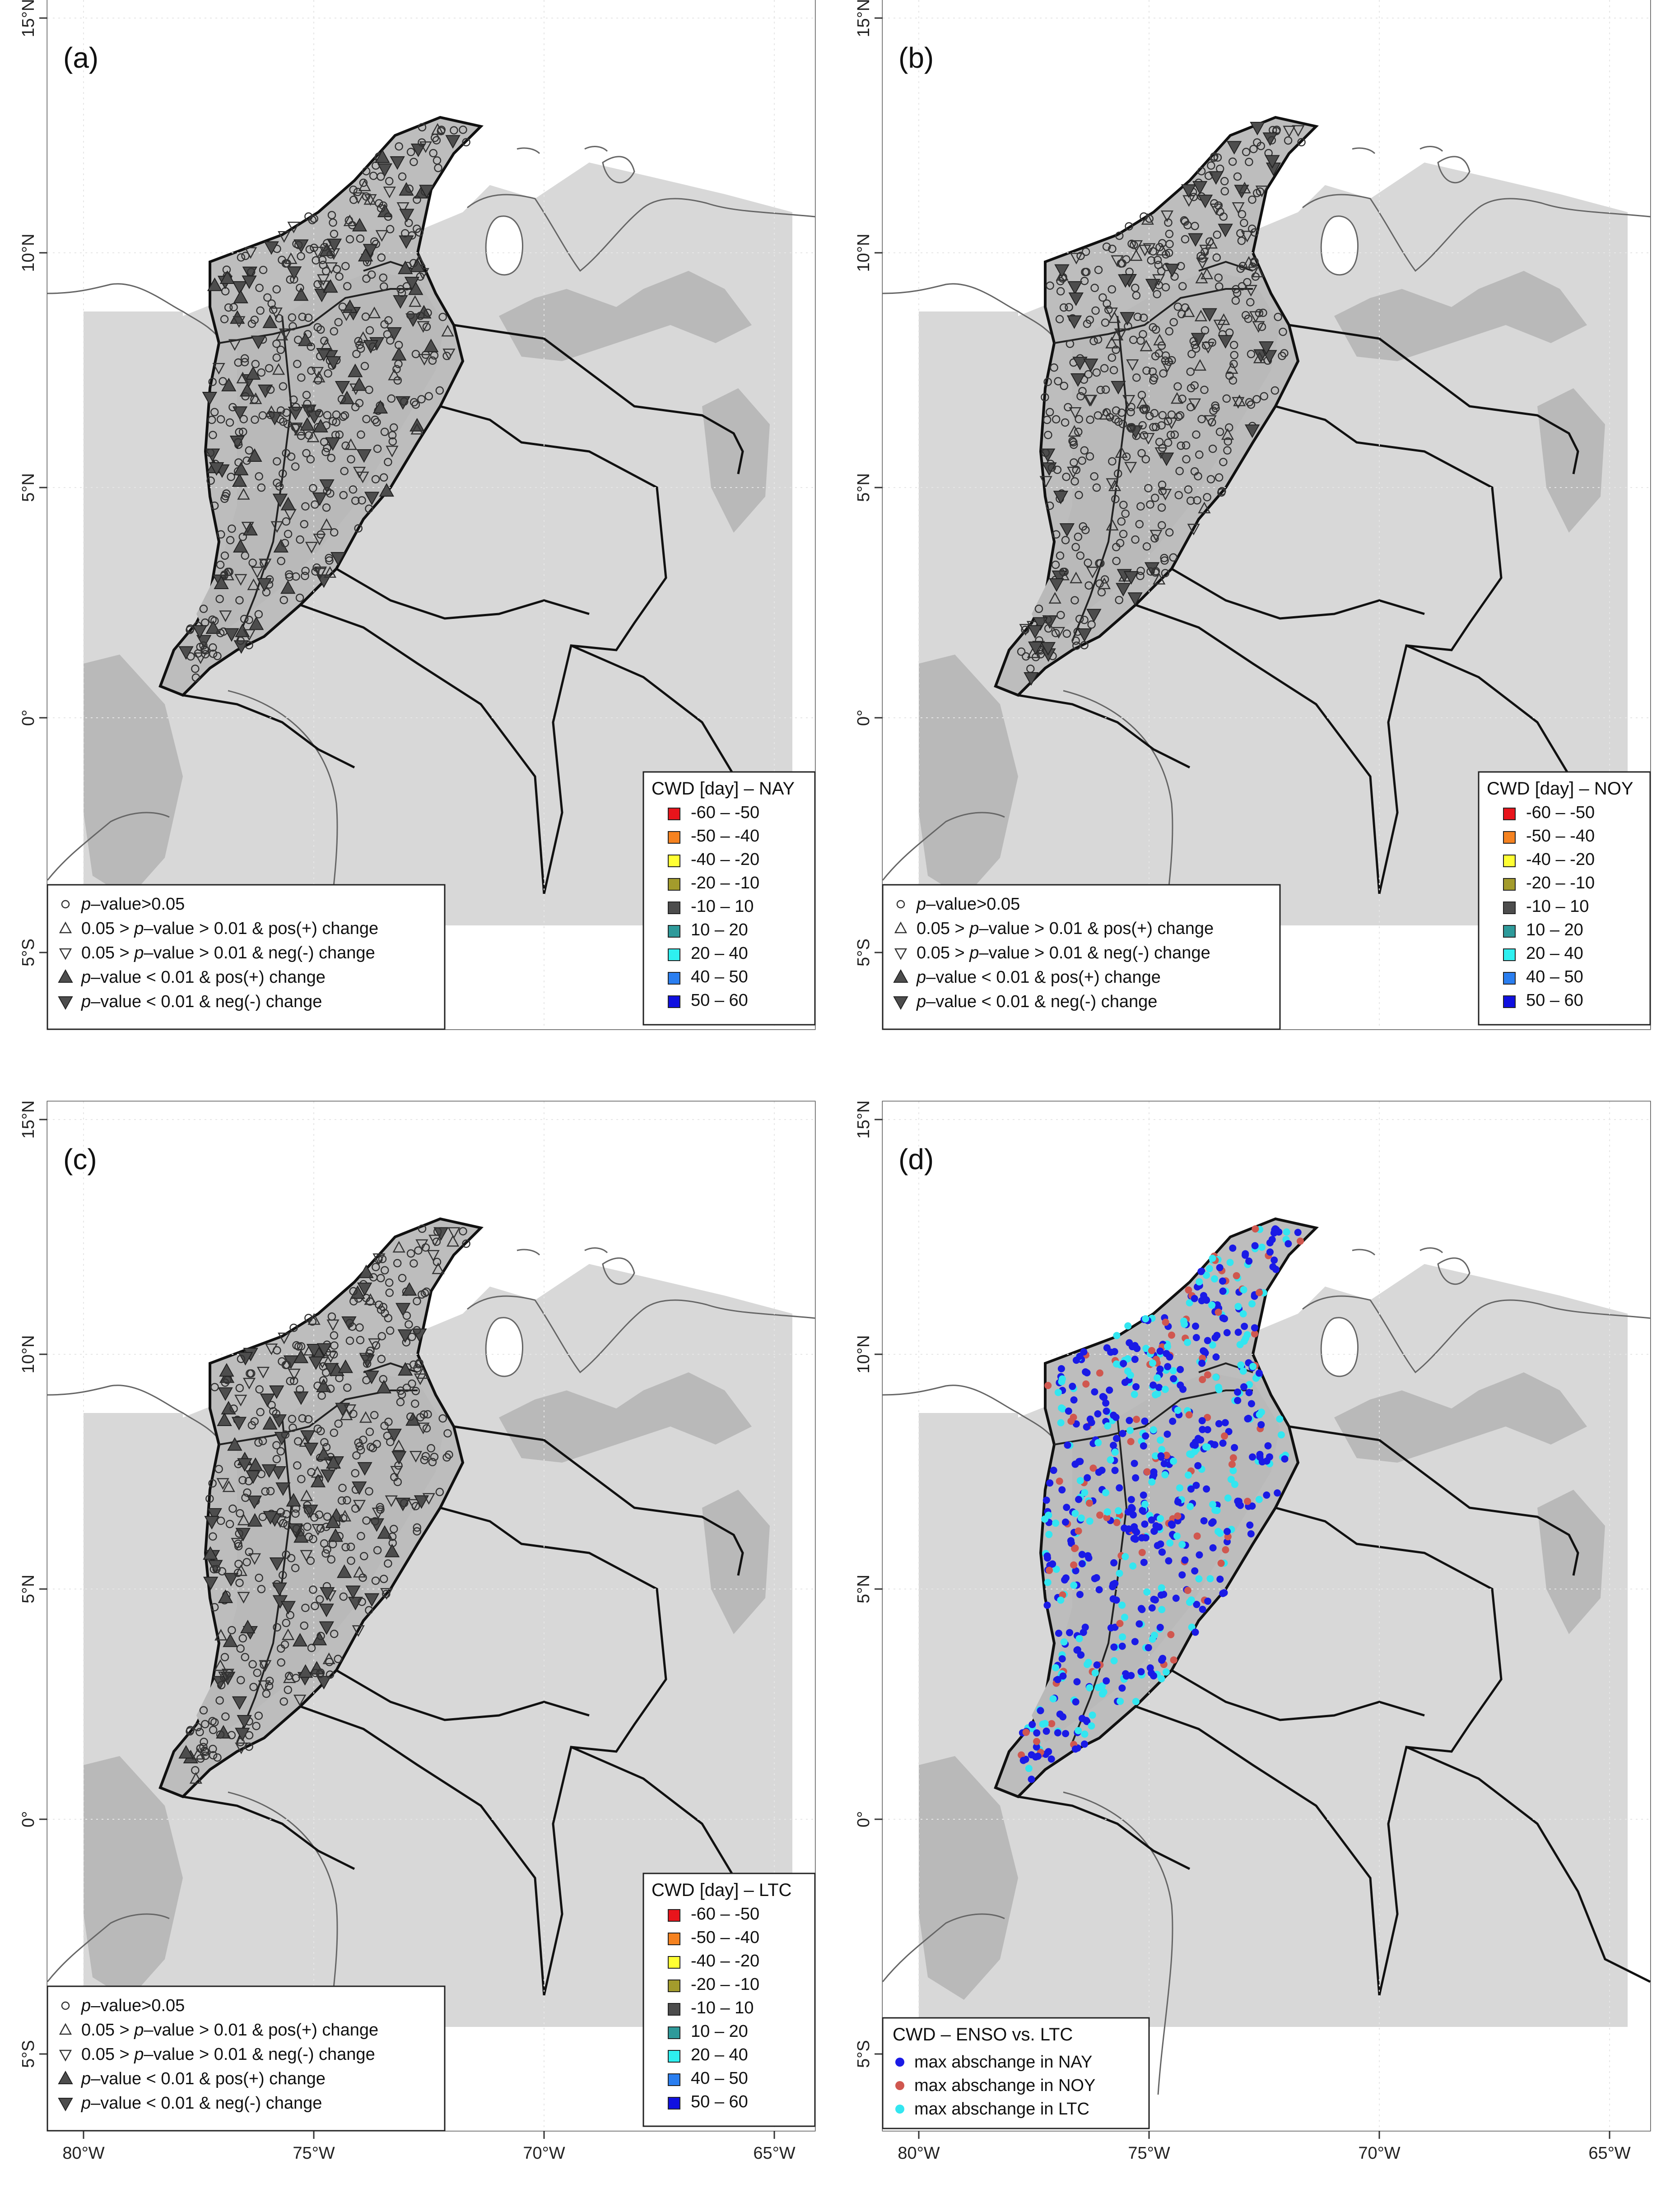  I want to click on significance-legend-label: p–value < 0.01 & pos(+) change, so click(203, 977).